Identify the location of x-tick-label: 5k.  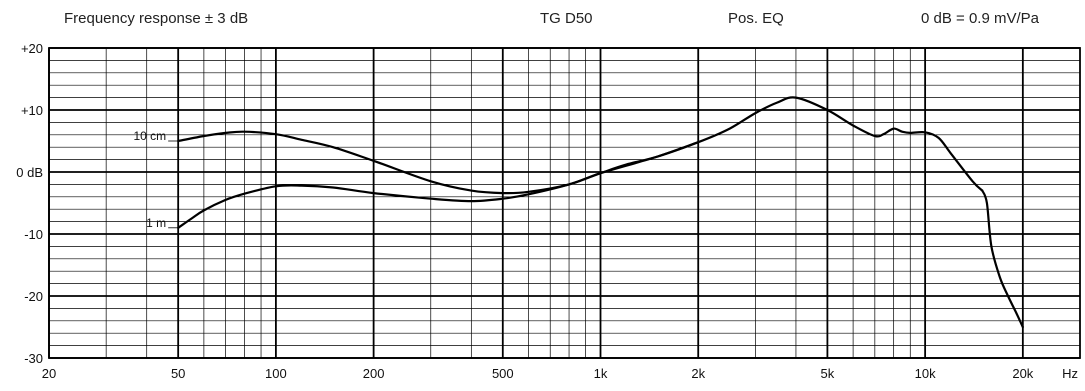
(828, 373).